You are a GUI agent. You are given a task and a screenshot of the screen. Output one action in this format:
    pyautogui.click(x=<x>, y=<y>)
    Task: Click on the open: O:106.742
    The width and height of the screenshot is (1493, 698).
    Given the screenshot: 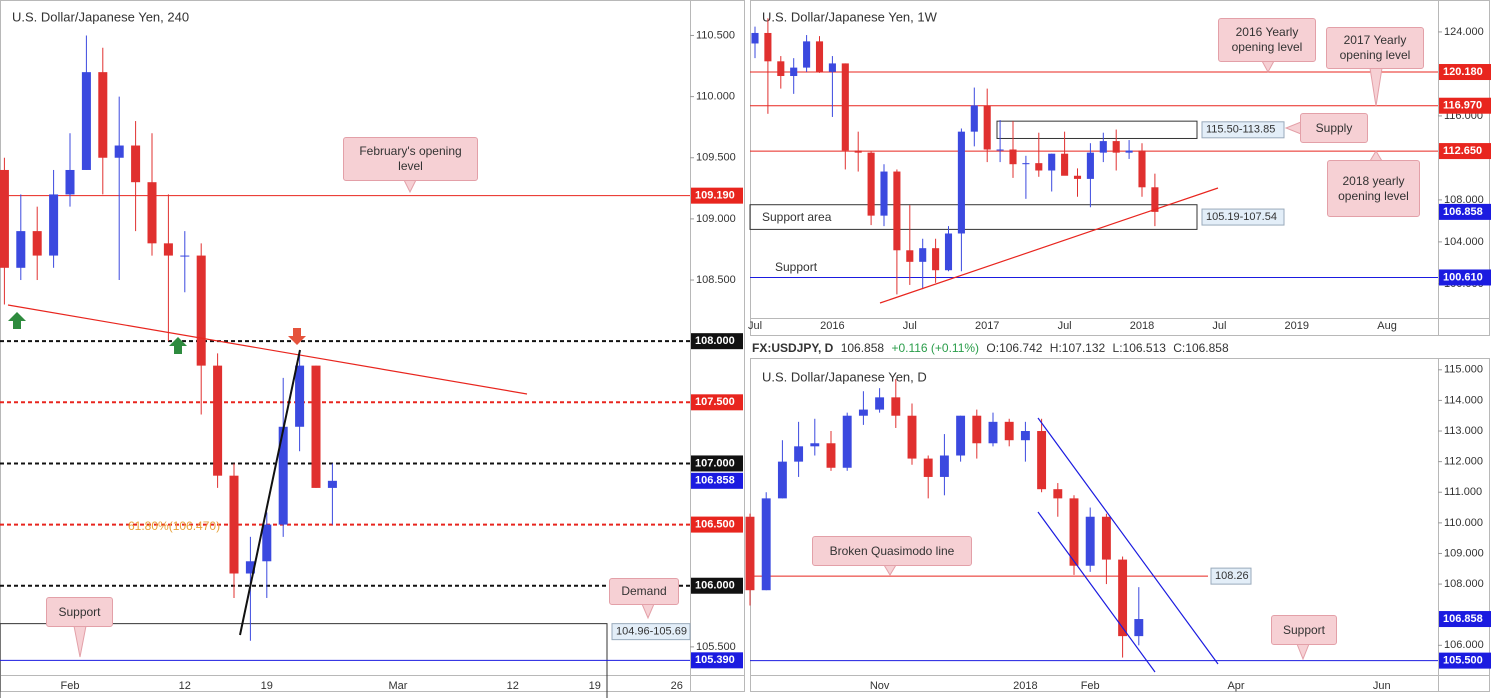 What is the action you would take?
    pyautogui.click(x=1014, y=348)
    